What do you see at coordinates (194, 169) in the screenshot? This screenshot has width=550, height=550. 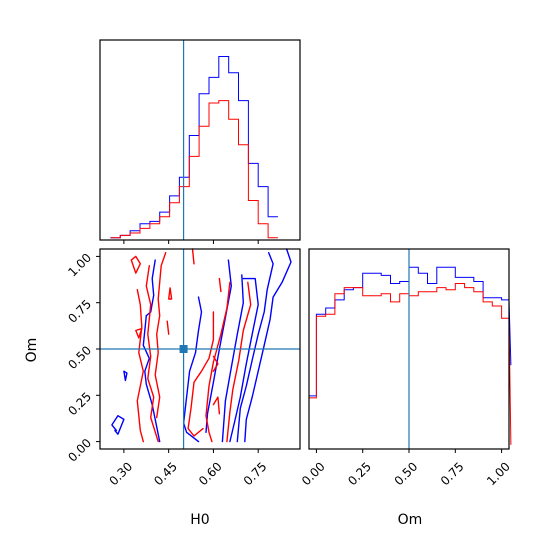 I see `h0-histogram-step-series_b` at bounding box center [194, 169].